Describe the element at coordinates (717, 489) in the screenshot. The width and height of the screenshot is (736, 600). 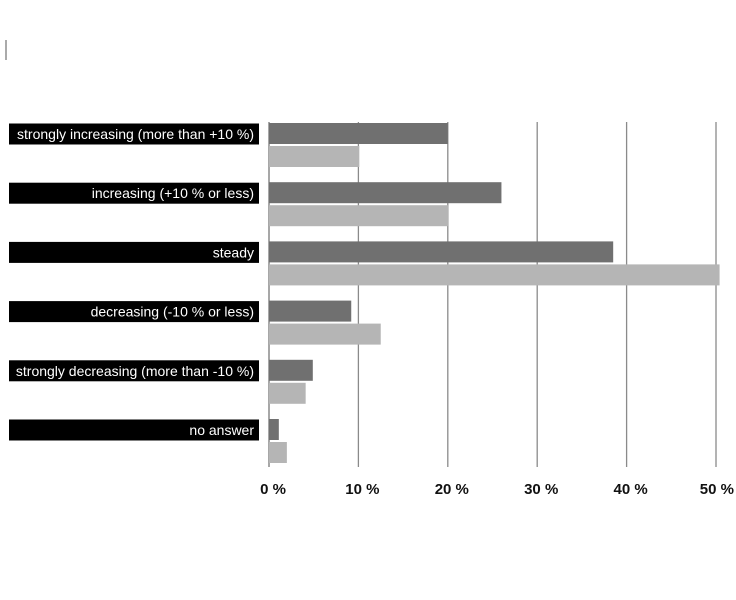
I see `x-tick-label: 50 %` at that location.